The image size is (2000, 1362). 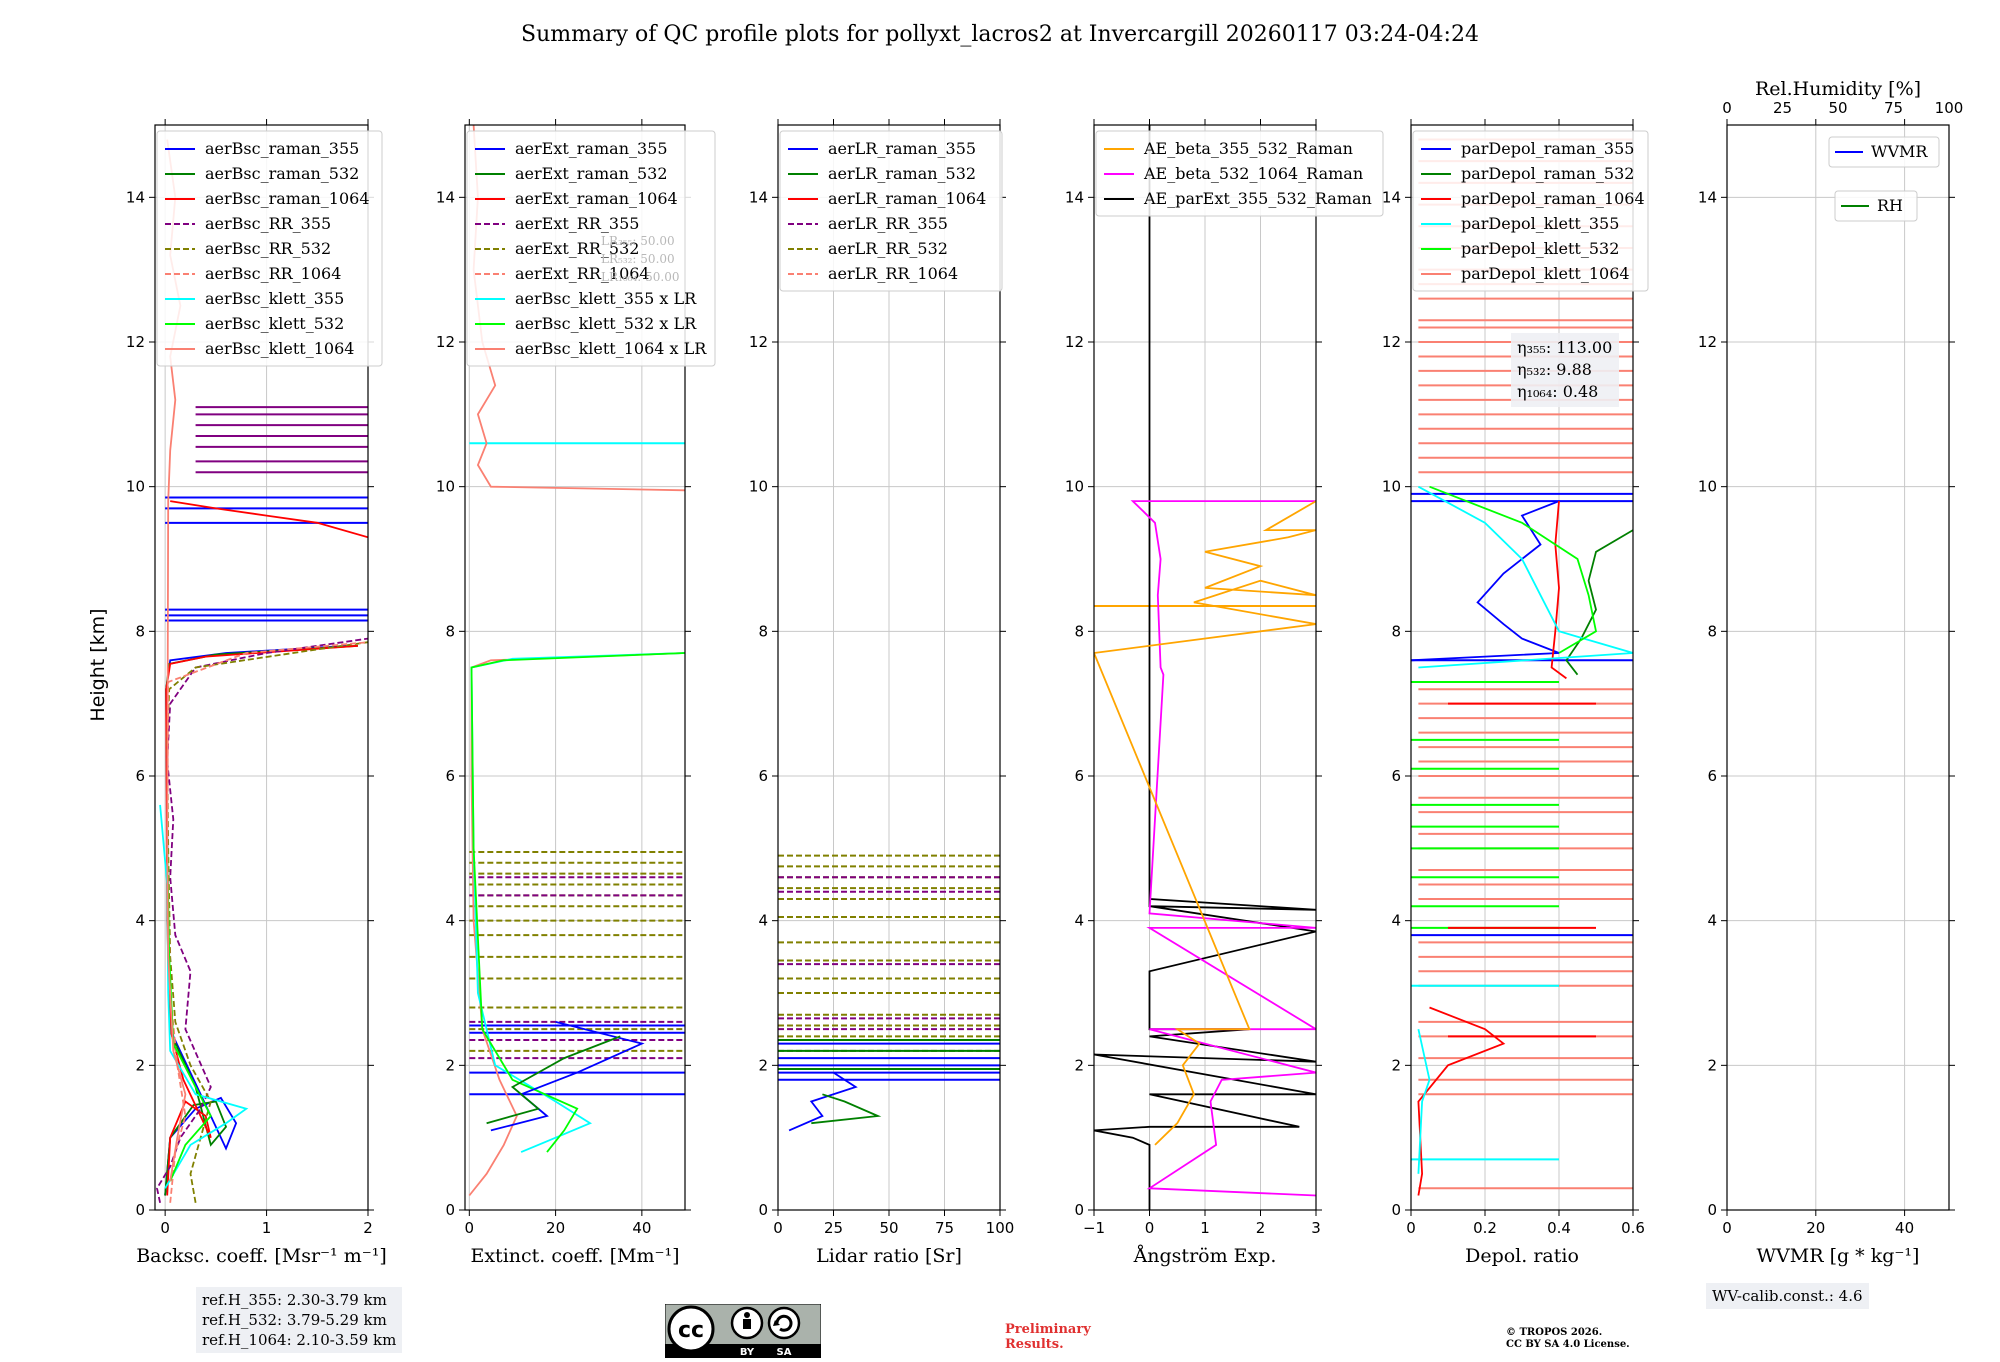 What do you see at coordinates (577, 248) in the screenshot?
I see `legend-label: aerExt_RR_532` at bounding box center [577, 248].